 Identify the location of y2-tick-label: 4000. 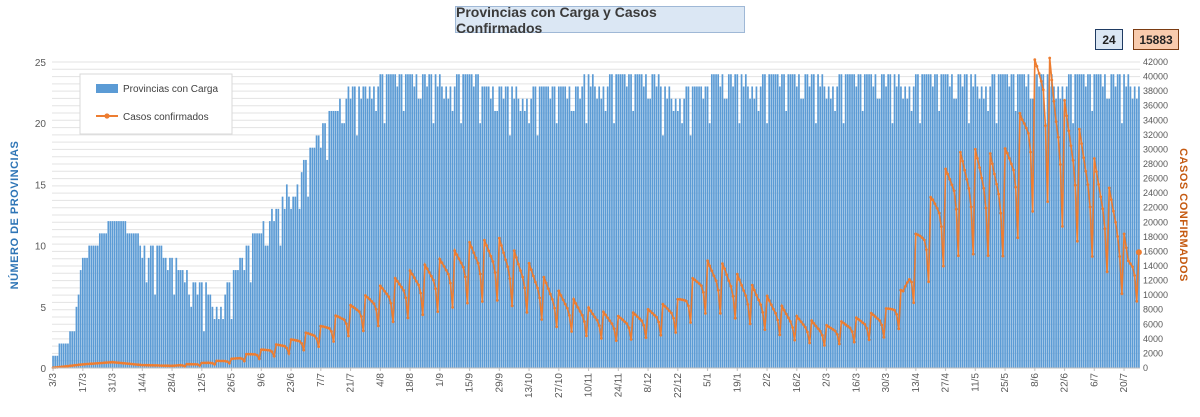
(1153, 339).